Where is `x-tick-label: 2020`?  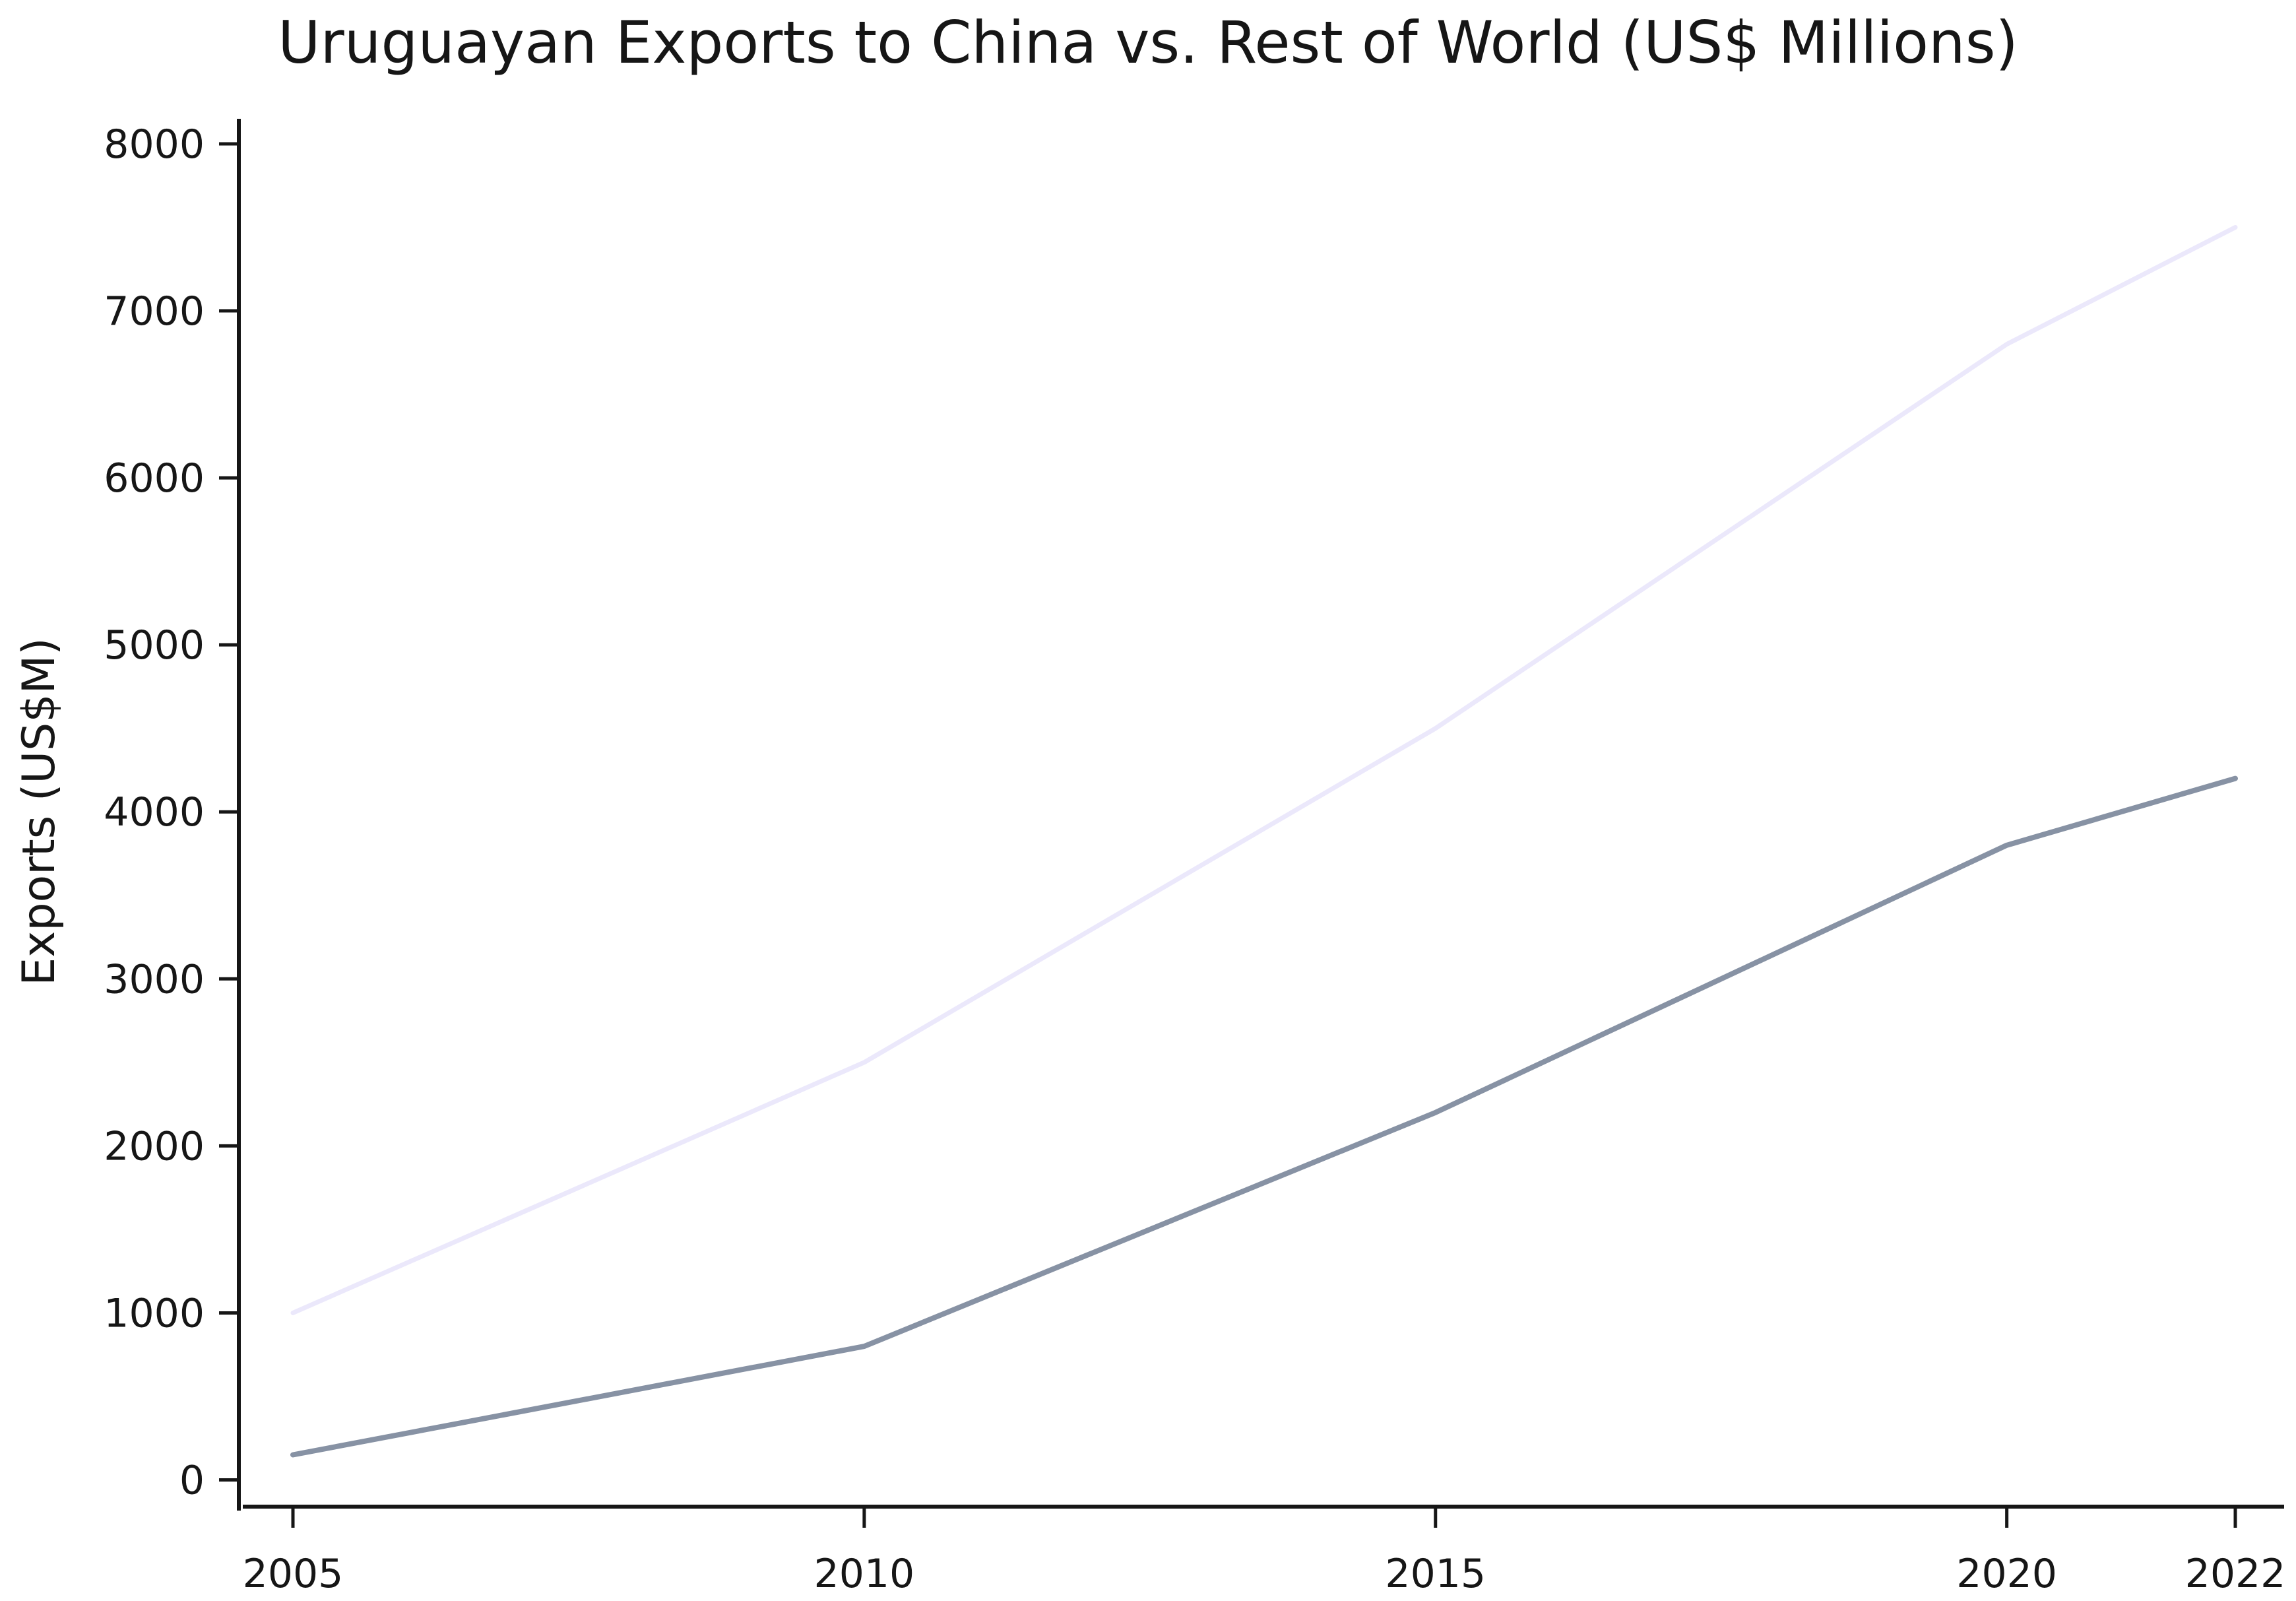 x-tick-label: 2020 is located at coordinates (2006, 1574).